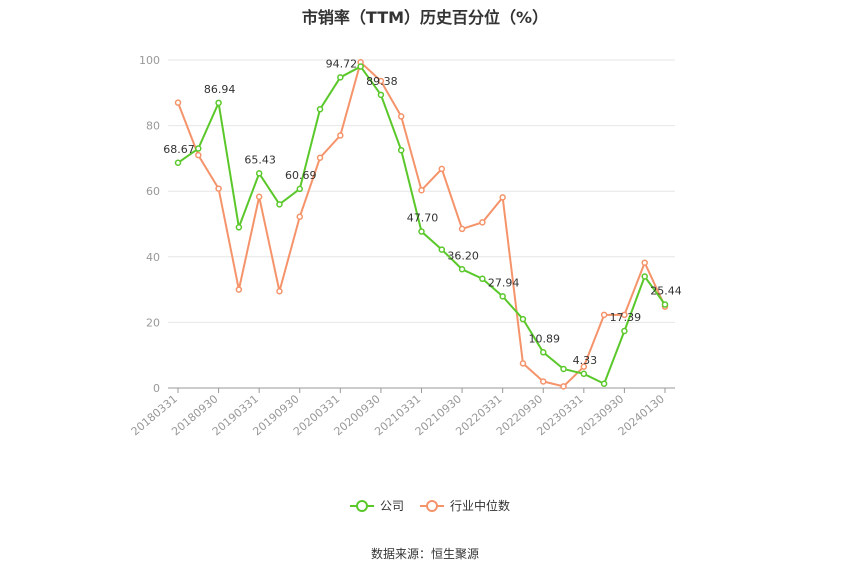 The width and height of the screenshot is (850, 575). What do you see at coordinates (480, 505) in the screenshot?
I see `legend-label: 行业中位数` at bounding box center [480, 505].